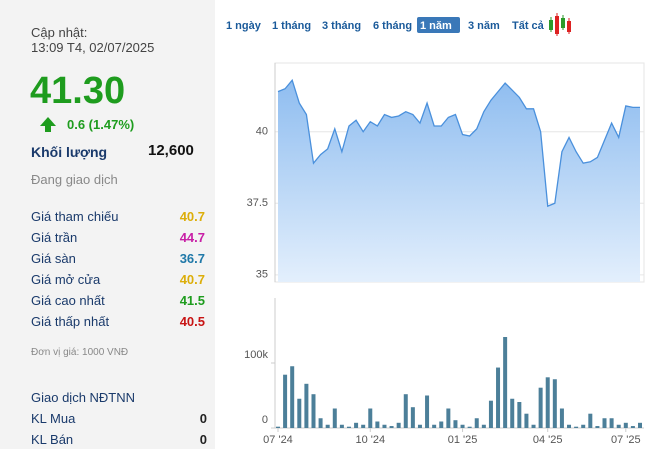 Image resolution: width=649 pixels, height=449 pixels. I want to click on tab-label: 3 tháng, so click(341, 26).